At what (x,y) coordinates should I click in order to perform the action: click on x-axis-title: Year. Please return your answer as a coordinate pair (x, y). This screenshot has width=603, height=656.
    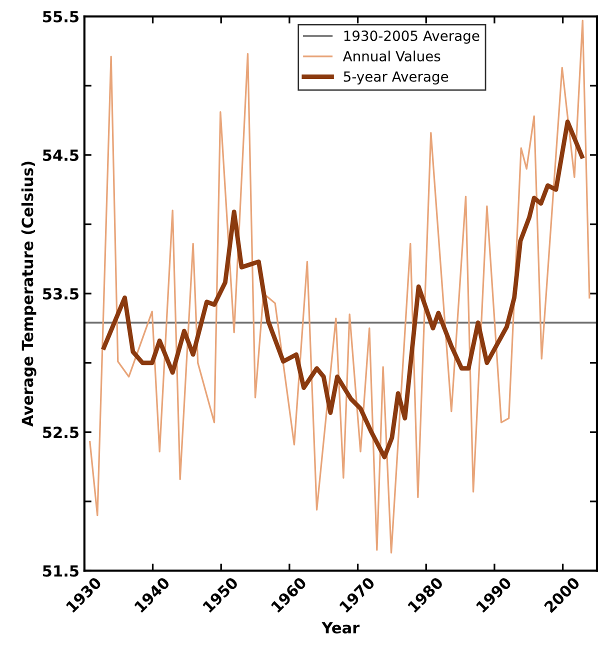
    Looking at the image, I should click on (341, 628).